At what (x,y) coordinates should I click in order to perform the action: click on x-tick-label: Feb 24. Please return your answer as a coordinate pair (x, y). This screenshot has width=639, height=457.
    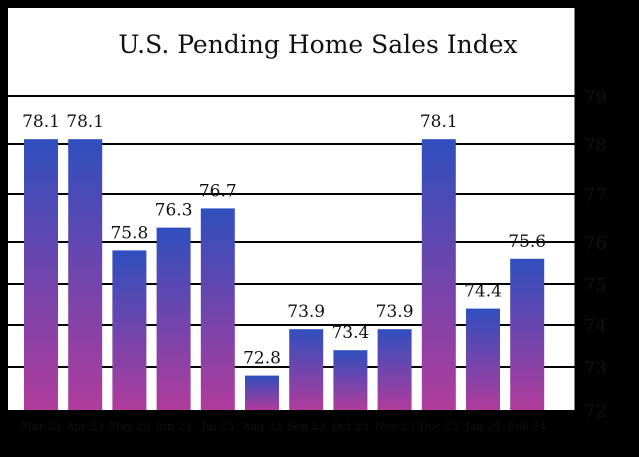
    Looking at the image, I should click on (527, 426).